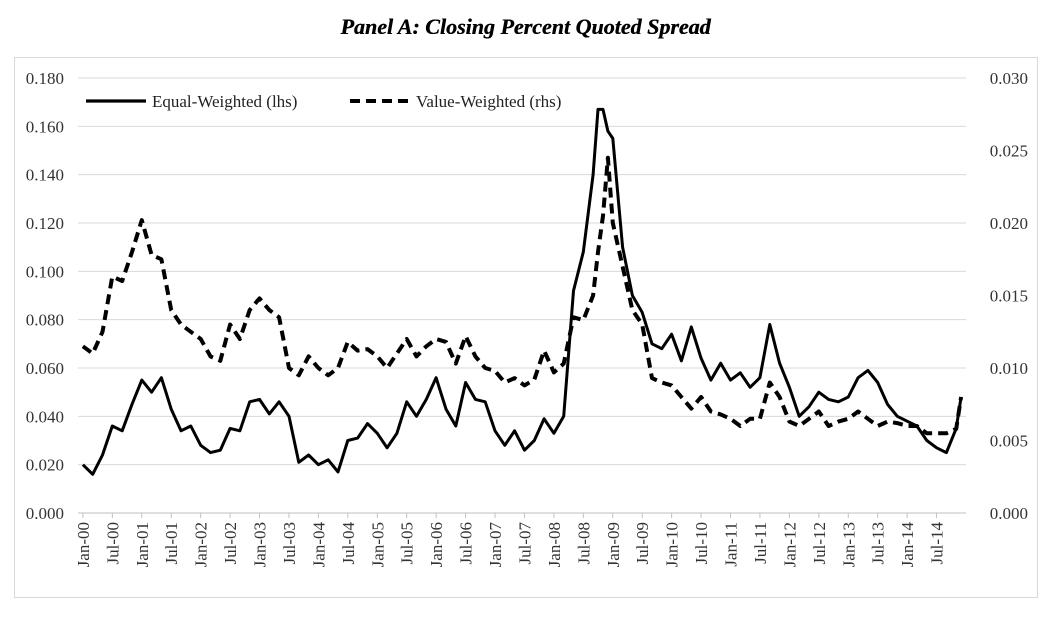 This screenshot has height=617, width=1051. What do you see at coordinates (83, 544) in the screenshot?
I see `x-tick-label: Jan-00` at bounding box center [83, 544].